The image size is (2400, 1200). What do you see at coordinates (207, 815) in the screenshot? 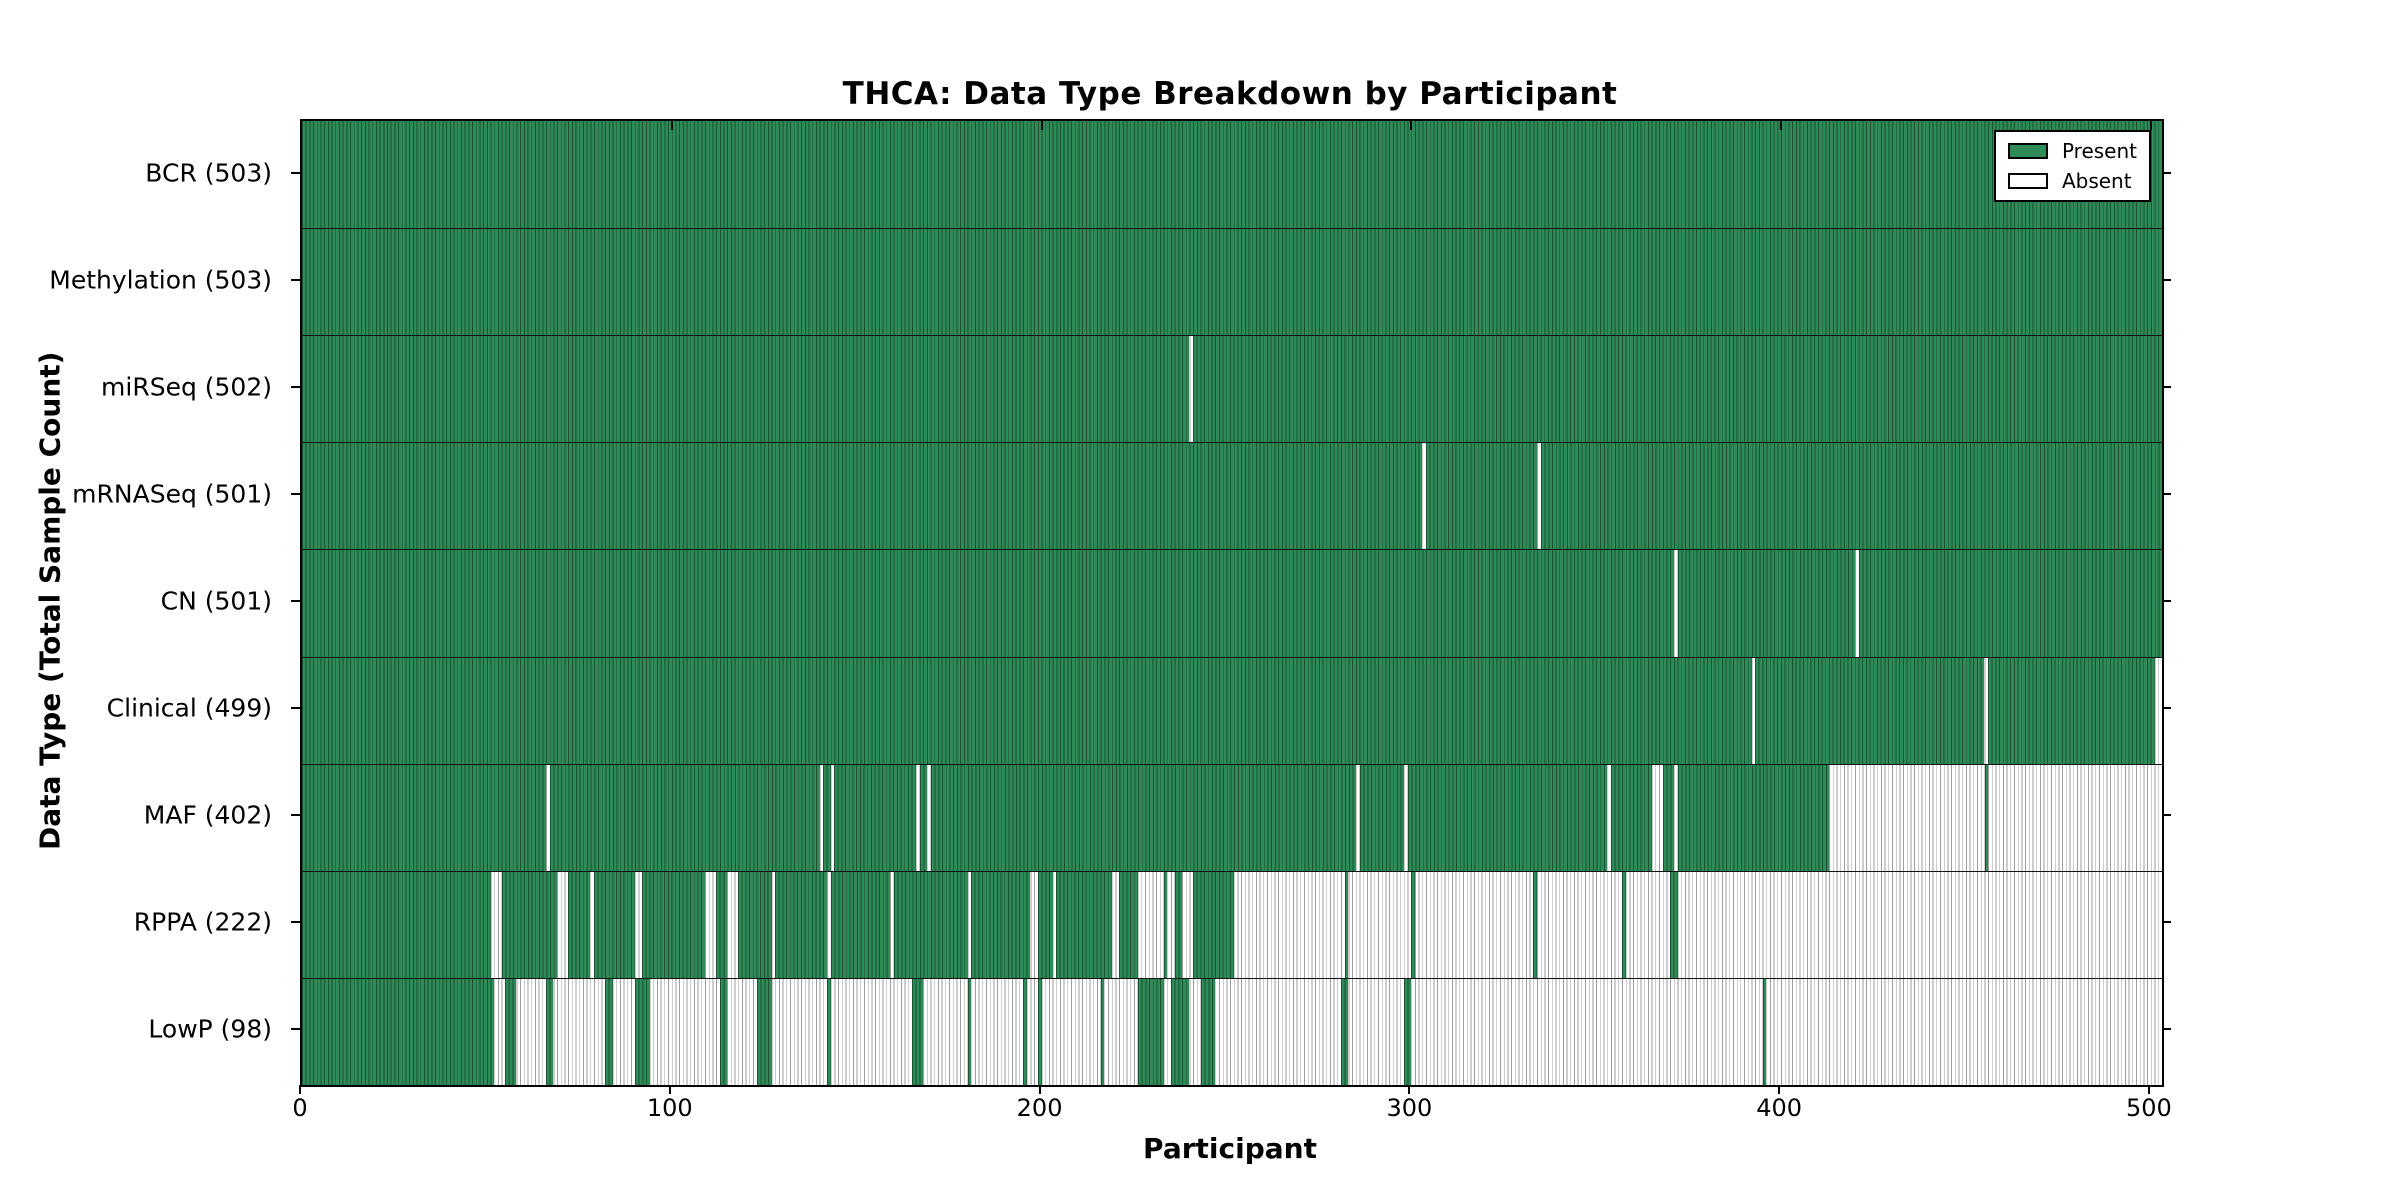
I see `y-tick-label-MAF: MAF (402)` at bounding box center [207, 815].